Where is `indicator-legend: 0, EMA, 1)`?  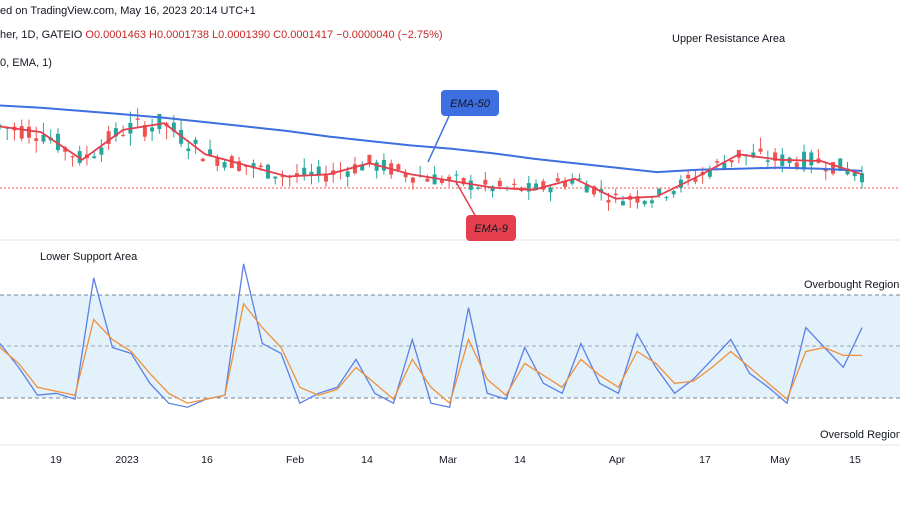 indicator-legend: 0, EMA, 1) is located at coordinates (26, 63).